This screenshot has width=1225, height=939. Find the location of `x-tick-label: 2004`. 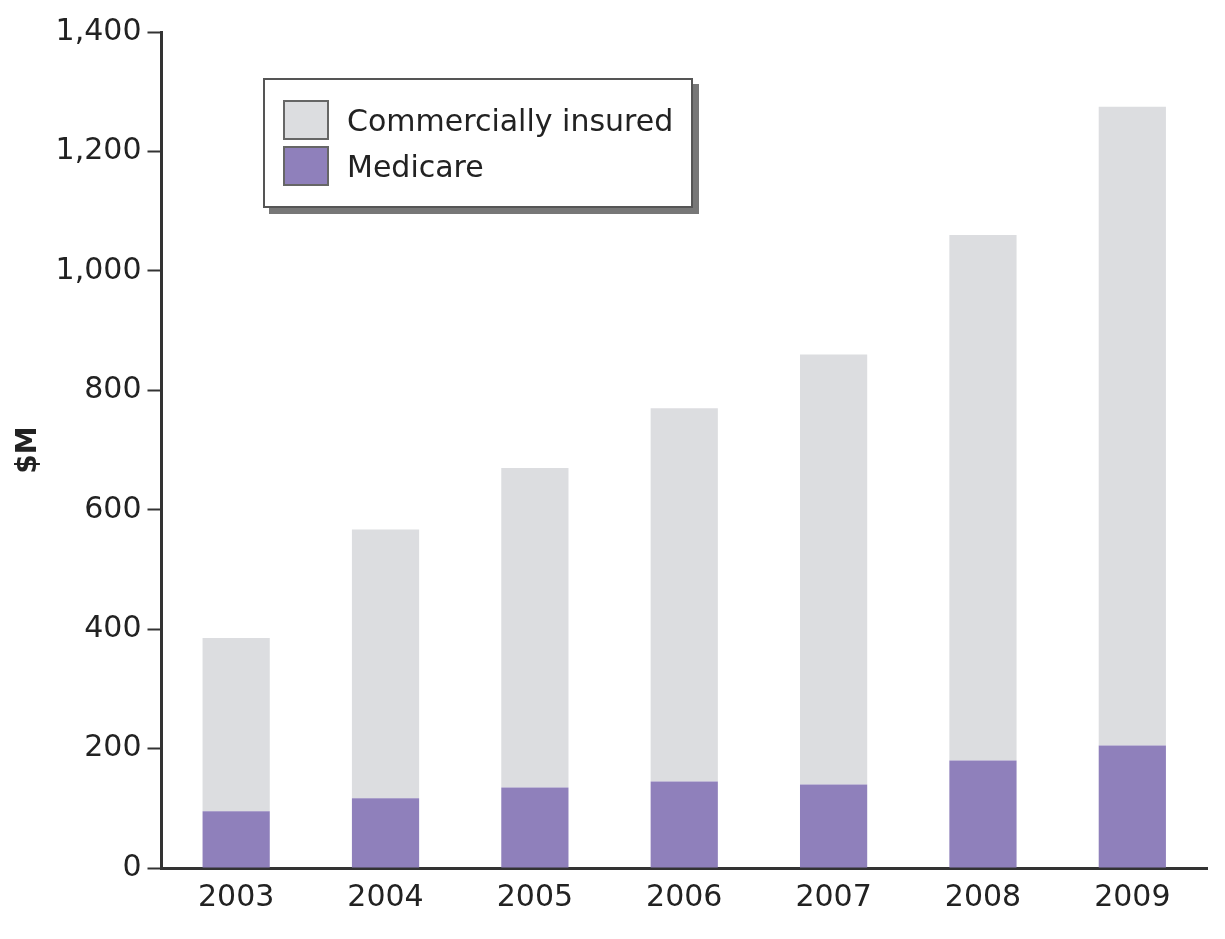

x-tick-label: 2004 is located at coordinates (385, 895).